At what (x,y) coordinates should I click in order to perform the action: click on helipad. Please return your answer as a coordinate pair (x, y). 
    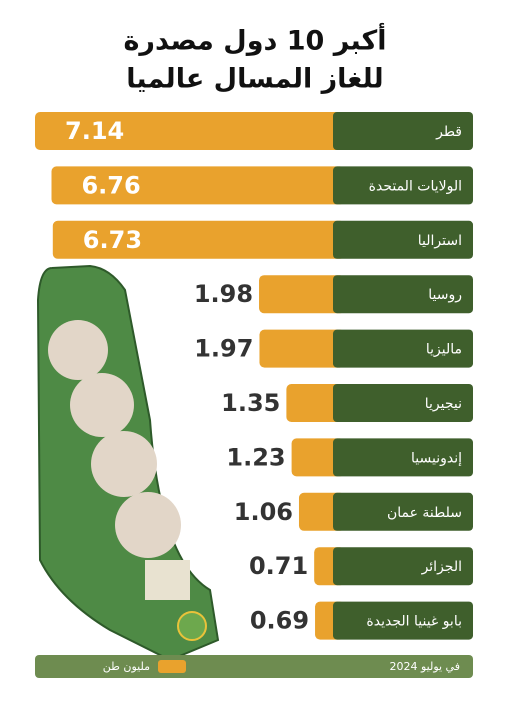
    Looking at the image, I should click on (192, 626).